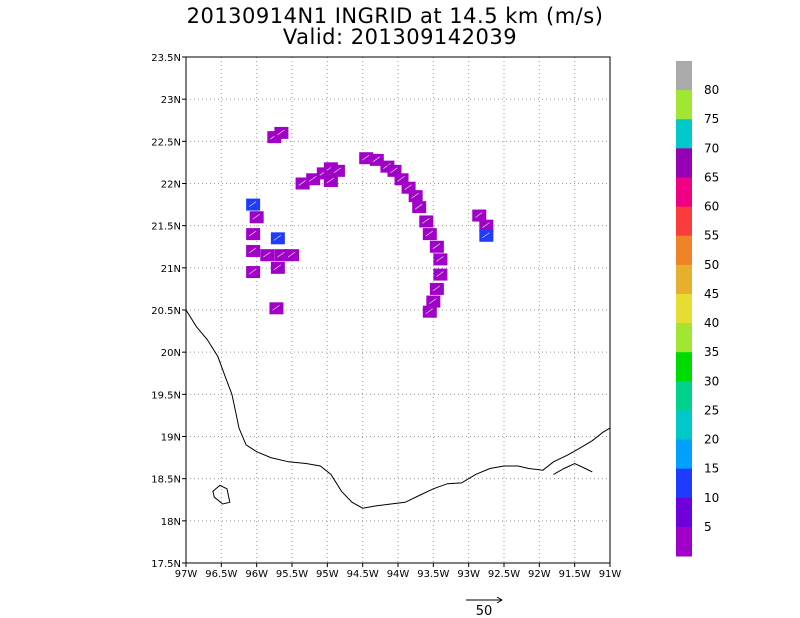 This screenshot has width=800, height=618. I want to click on x-tick-label: 93.5W, so click(433, 574).